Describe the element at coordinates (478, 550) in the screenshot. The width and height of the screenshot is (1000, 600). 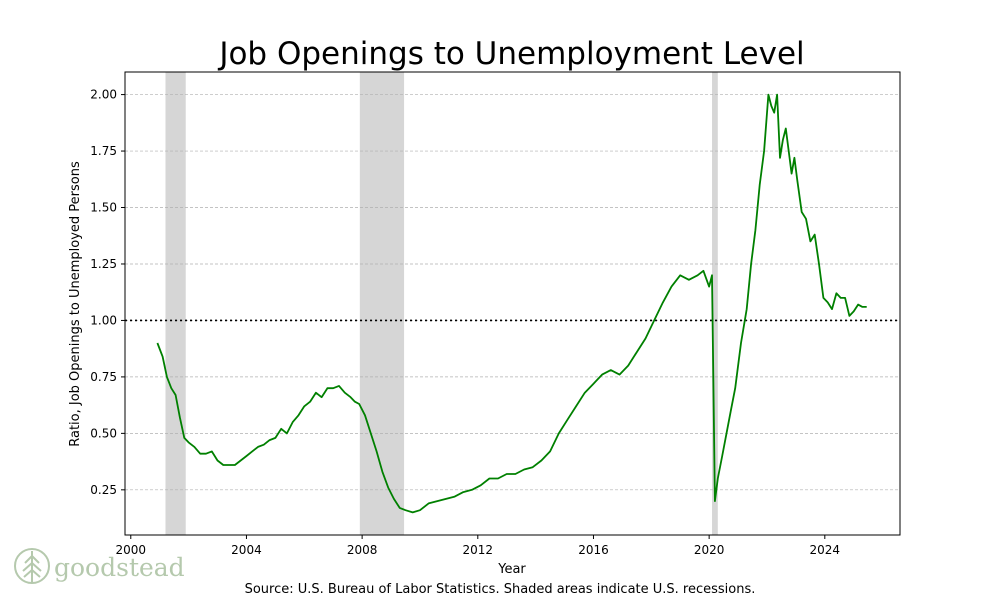
I see `x-tick-label: 2012` at that location.